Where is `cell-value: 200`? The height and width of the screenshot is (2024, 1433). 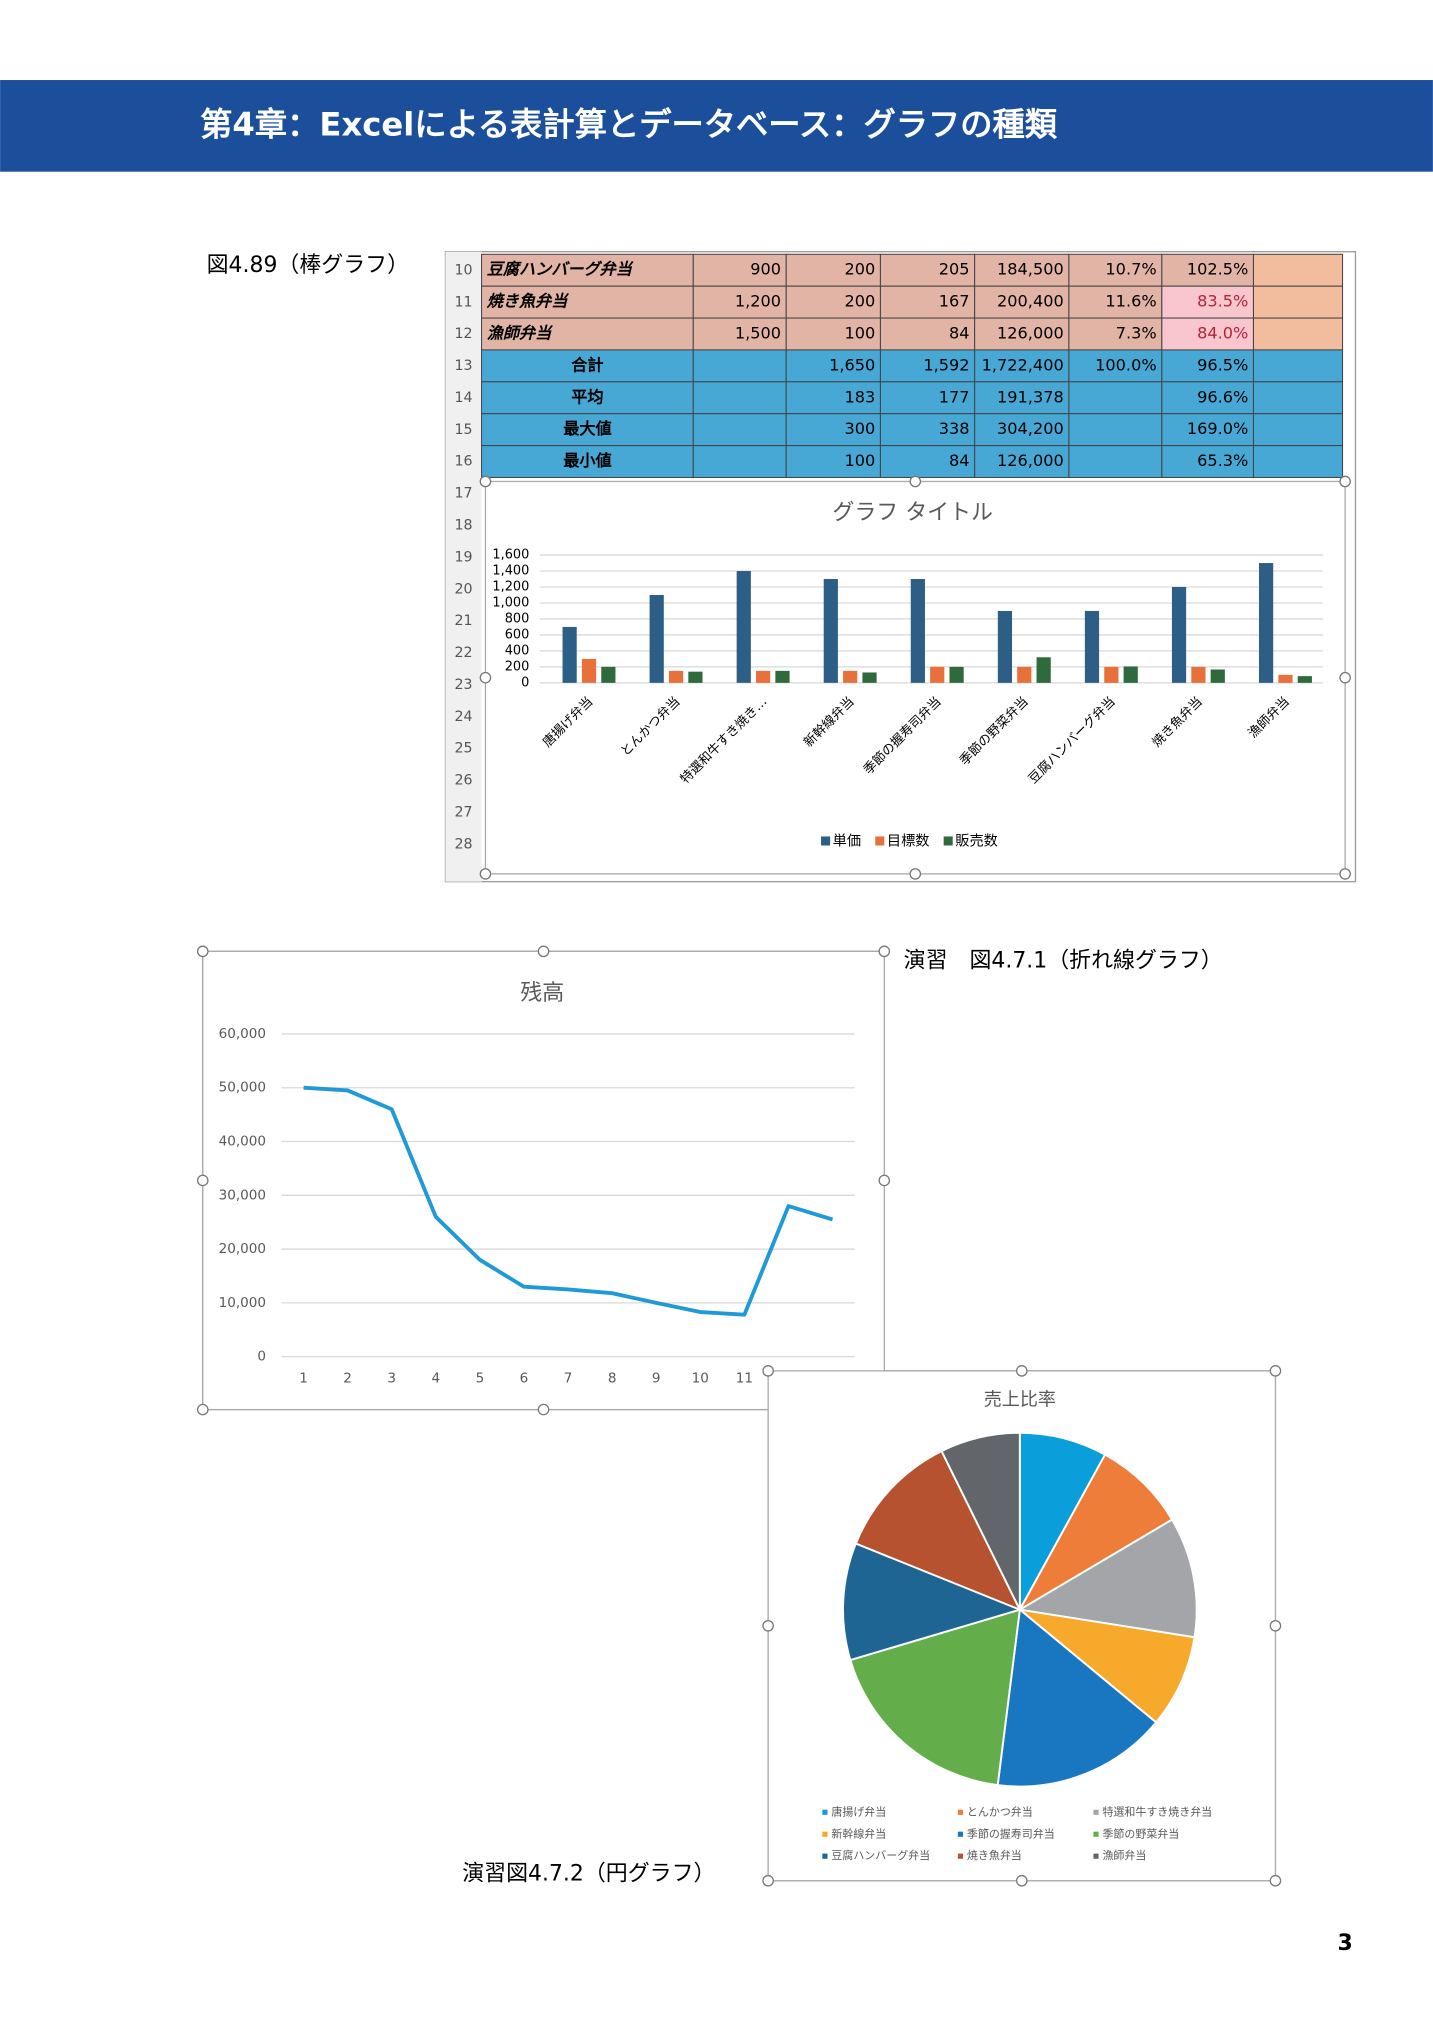 cell-value: 200 is located at coordinates (859, 301).